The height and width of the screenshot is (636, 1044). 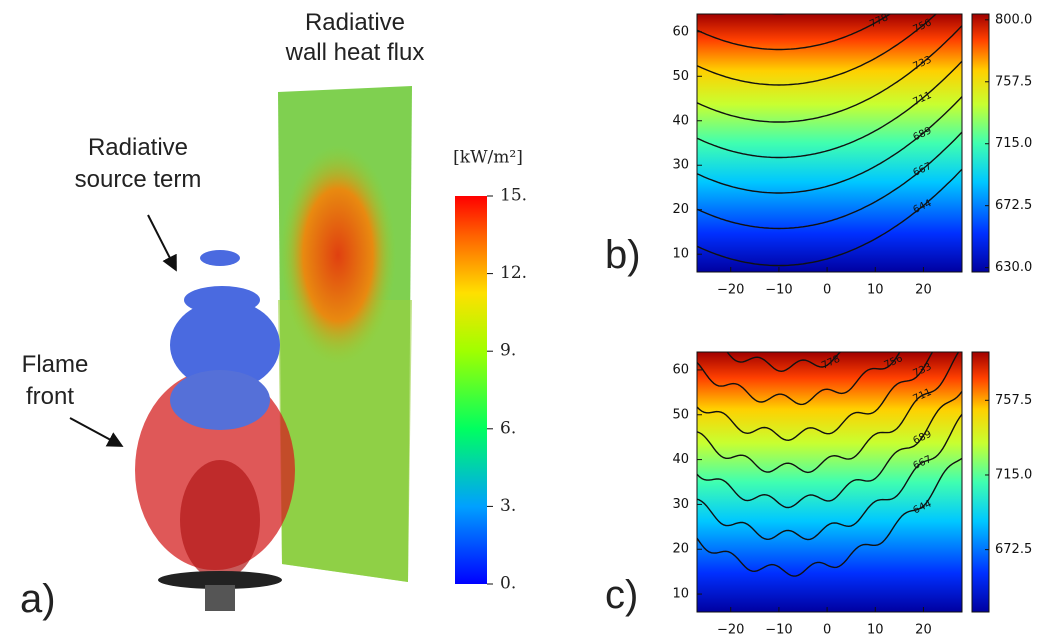 What do you see at coordinates (138, 179) in the screenshot?
I see `source-label: source term` at bounding box center [138, 179].